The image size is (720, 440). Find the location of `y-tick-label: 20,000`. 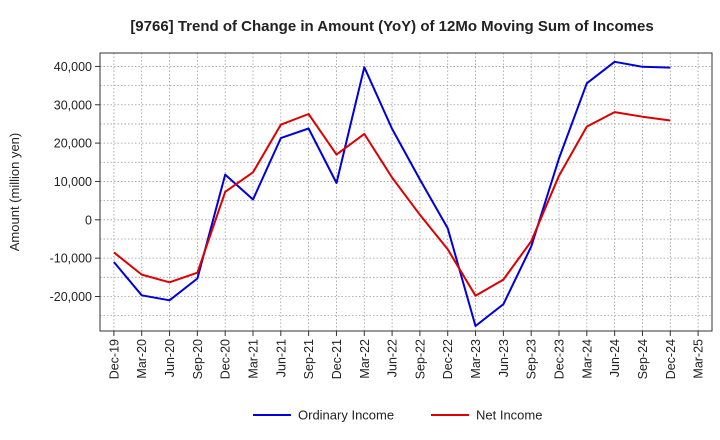

y-tick-label: 20,000 is located at coordinates (73, 144).